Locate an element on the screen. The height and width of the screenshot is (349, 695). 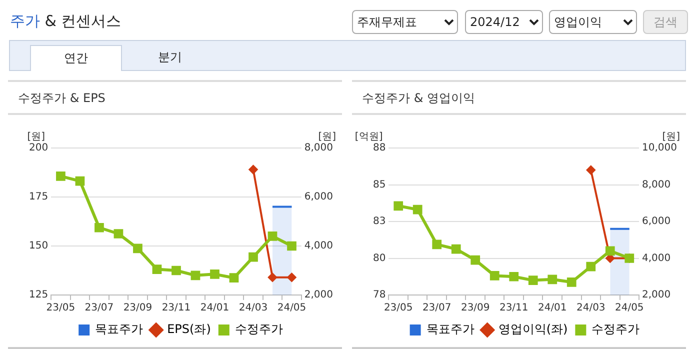
text: 주재무제표 is located at coordinates (405, 22).